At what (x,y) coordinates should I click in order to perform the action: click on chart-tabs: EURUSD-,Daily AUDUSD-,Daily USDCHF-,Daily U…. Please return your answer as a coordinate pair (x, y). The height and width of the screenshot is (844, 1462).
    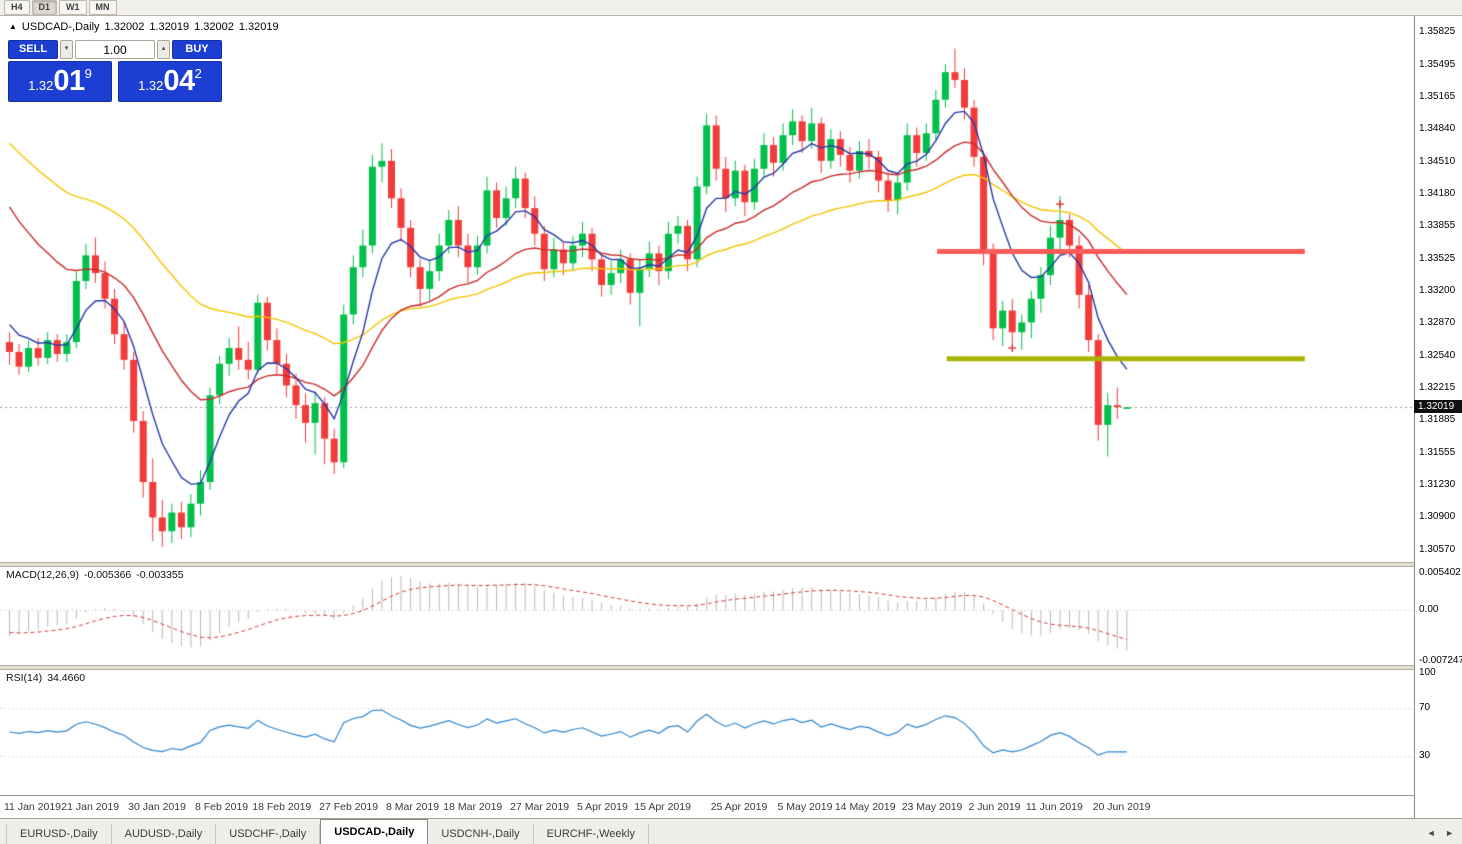
    Looking at the image, I should click on (731, 831).